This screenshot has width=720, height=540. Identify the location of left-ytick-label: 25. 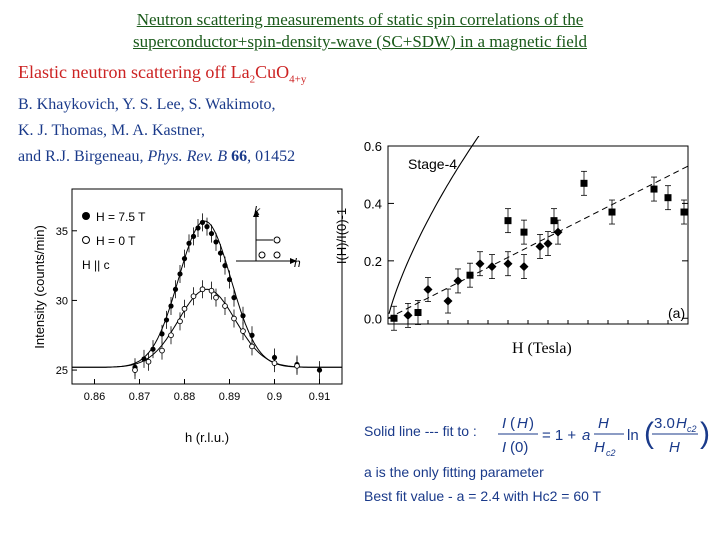
(62, 371).